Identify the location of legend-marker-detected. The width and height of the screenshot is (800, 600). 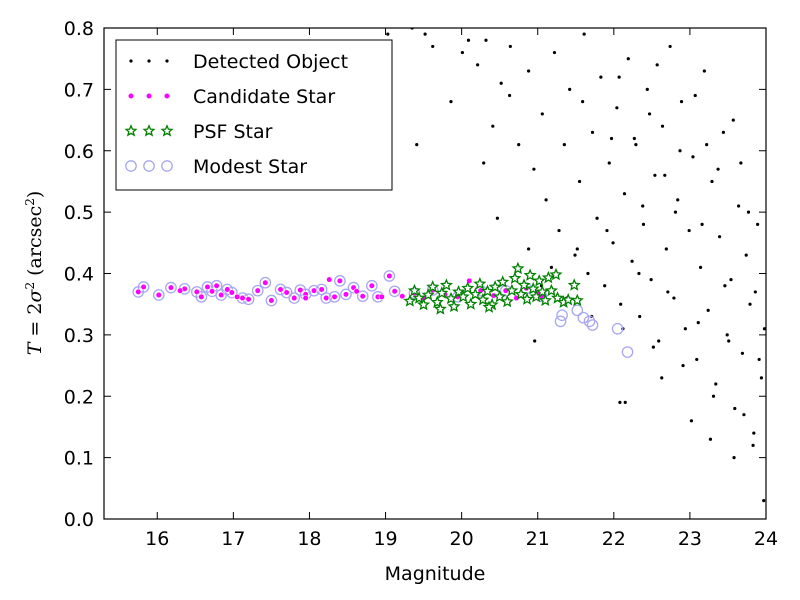
(149, 61).